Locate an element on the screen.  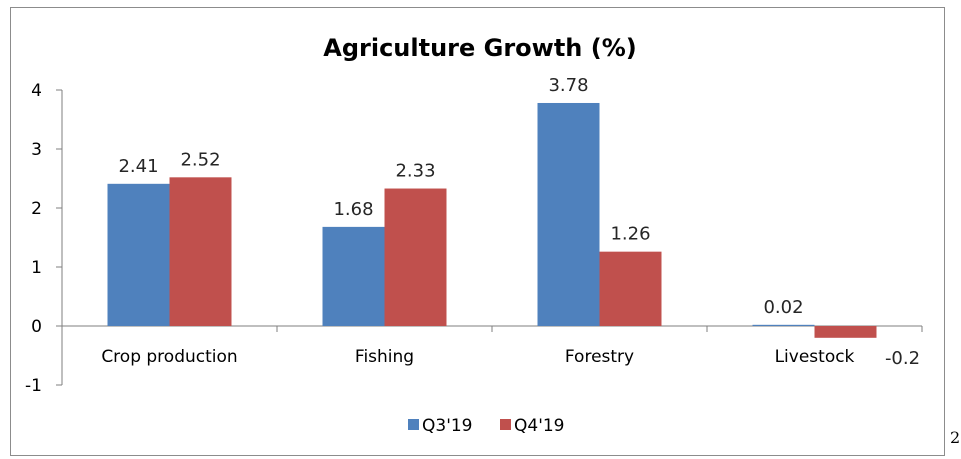
y-tick-label: -1 is located at coordinates (33, 386).